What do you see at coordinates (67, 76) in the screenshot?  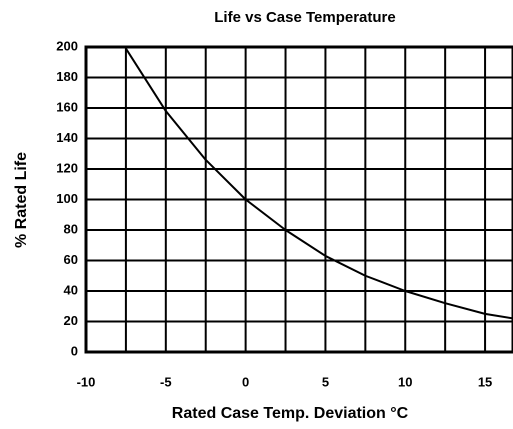 I see `y-tick-label: 180` at bounding box center [67, 76].